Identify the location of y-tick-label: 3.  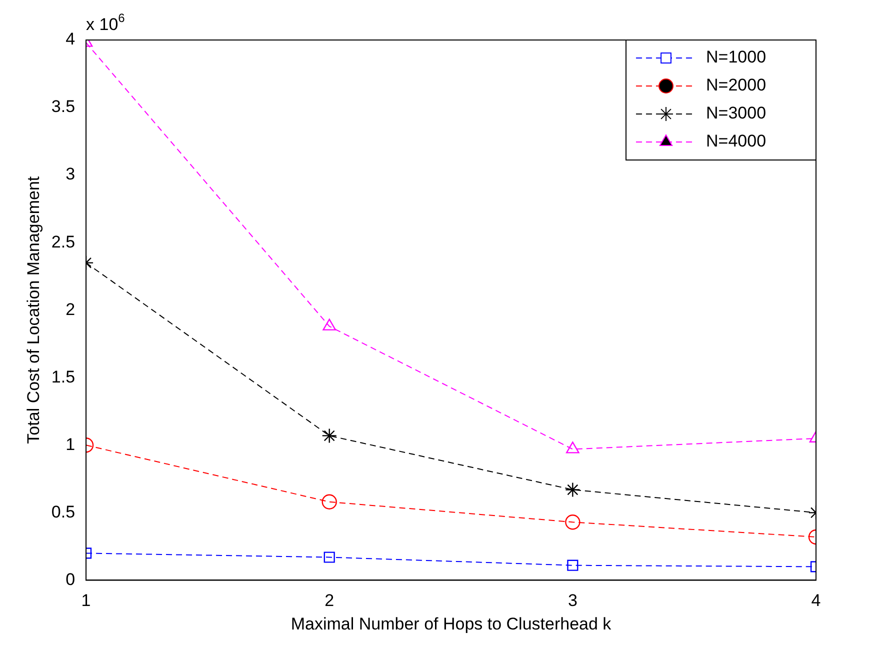
(71, 174).